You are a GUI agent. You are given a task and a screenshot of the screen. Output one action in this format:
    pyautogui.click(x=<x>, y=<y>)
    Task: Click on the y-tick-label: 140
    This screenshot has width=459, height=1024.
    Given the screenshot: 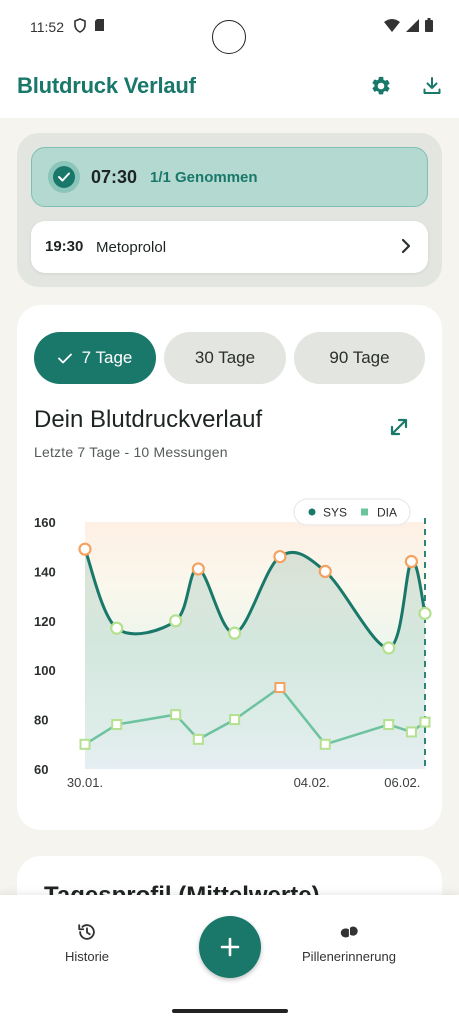 What is the action you would take?
    pyautogui.click(x=45, y=571)
    